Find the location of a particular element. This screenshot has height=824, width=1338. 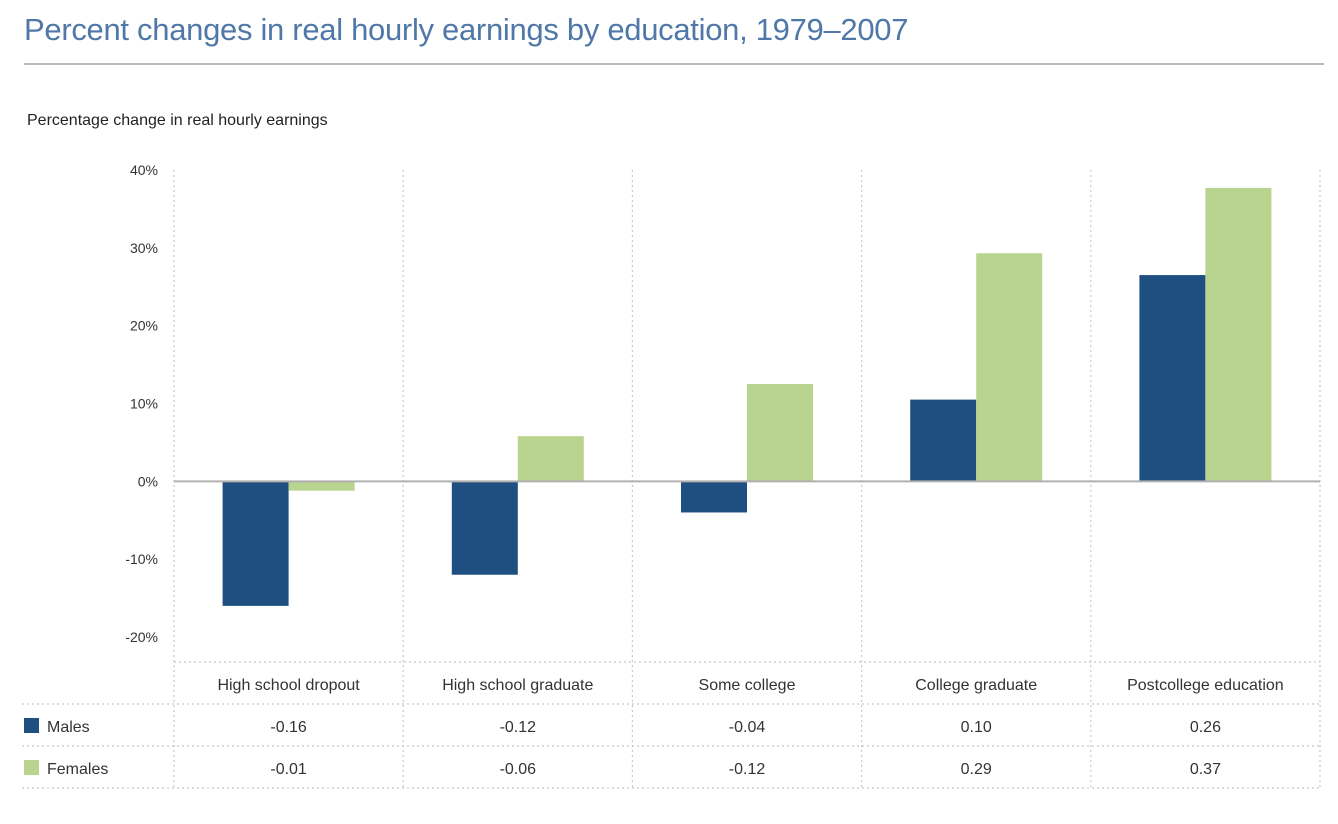

data-label: 0.26 is located at coordinates (1205, 727).